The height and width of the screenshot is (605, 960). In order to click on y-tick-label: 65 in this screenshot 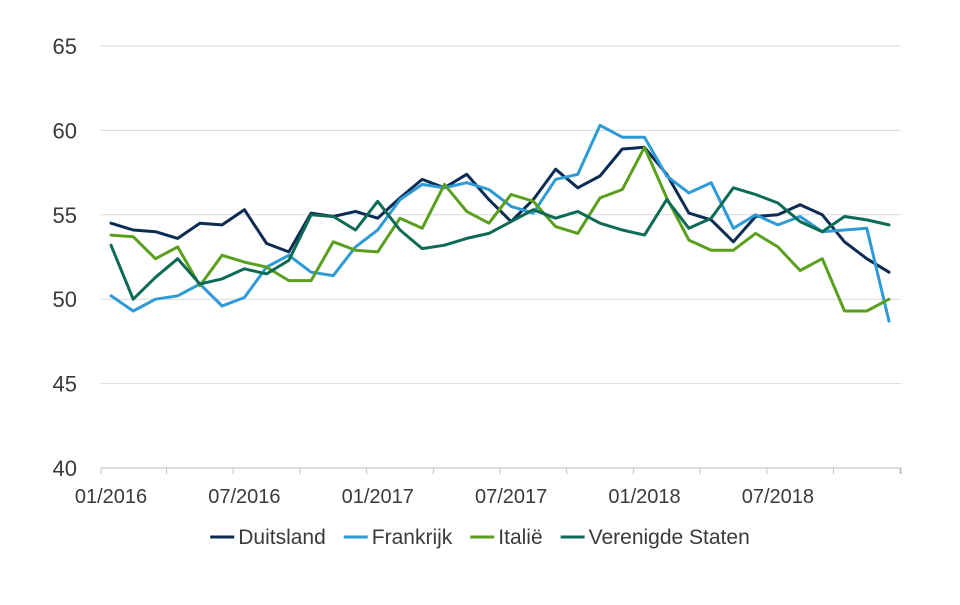, I will do `click(65, 46)`.